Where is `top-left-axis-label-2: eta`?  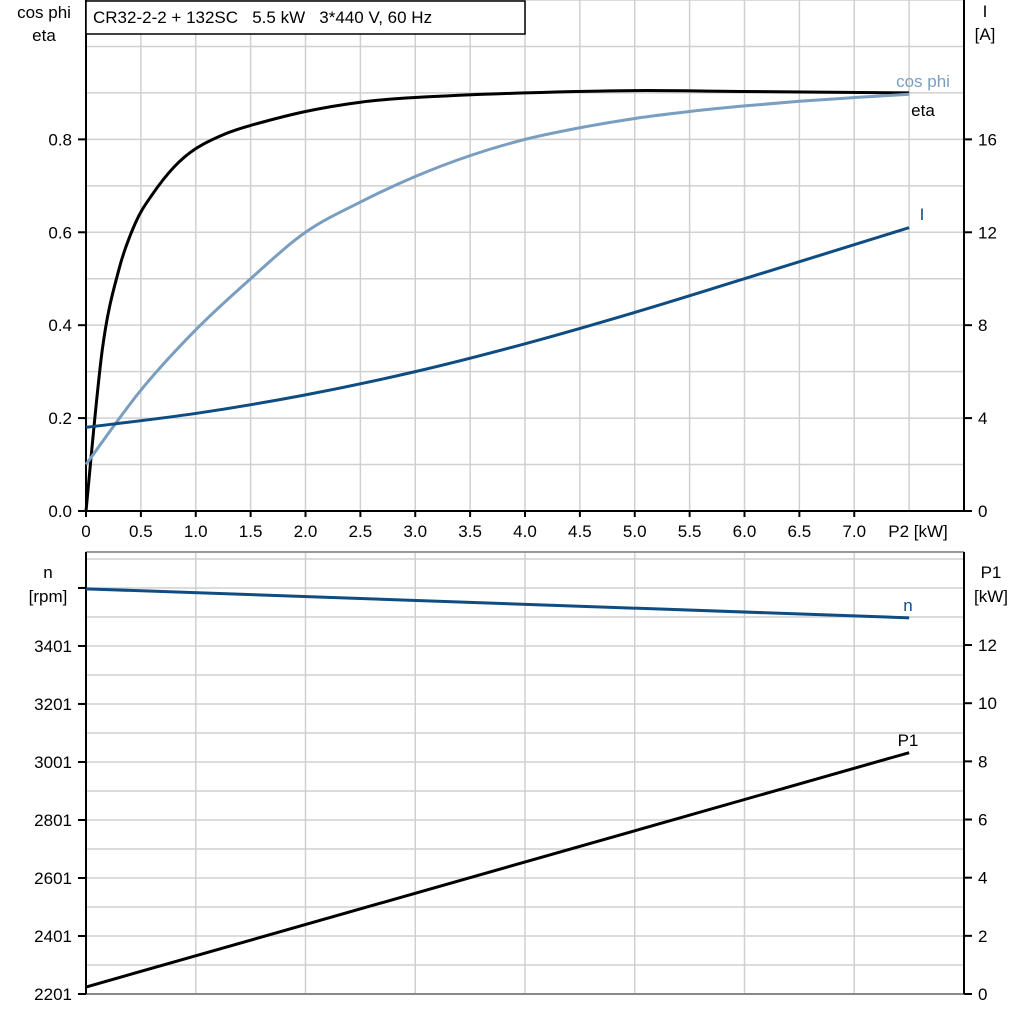
top-left-axis-label-2: eta is located at coordinates (44, 35).